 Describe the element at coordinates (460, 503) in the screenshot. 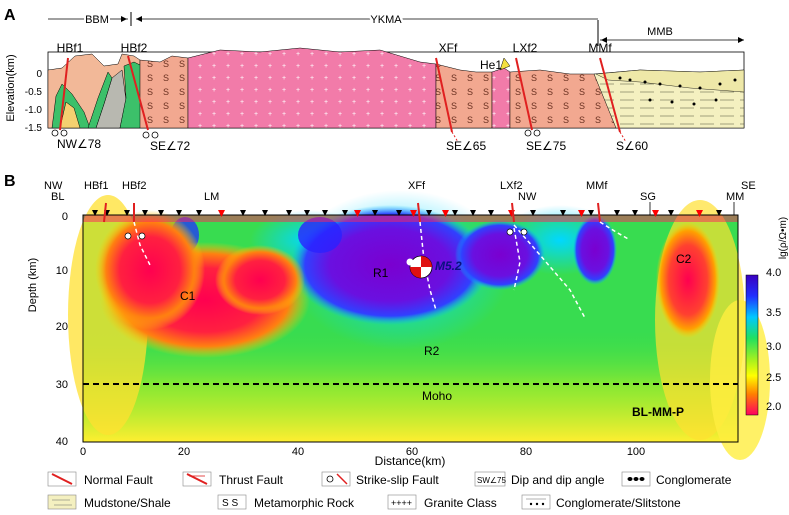

I see `legend-granite: Granite Class` at that location.